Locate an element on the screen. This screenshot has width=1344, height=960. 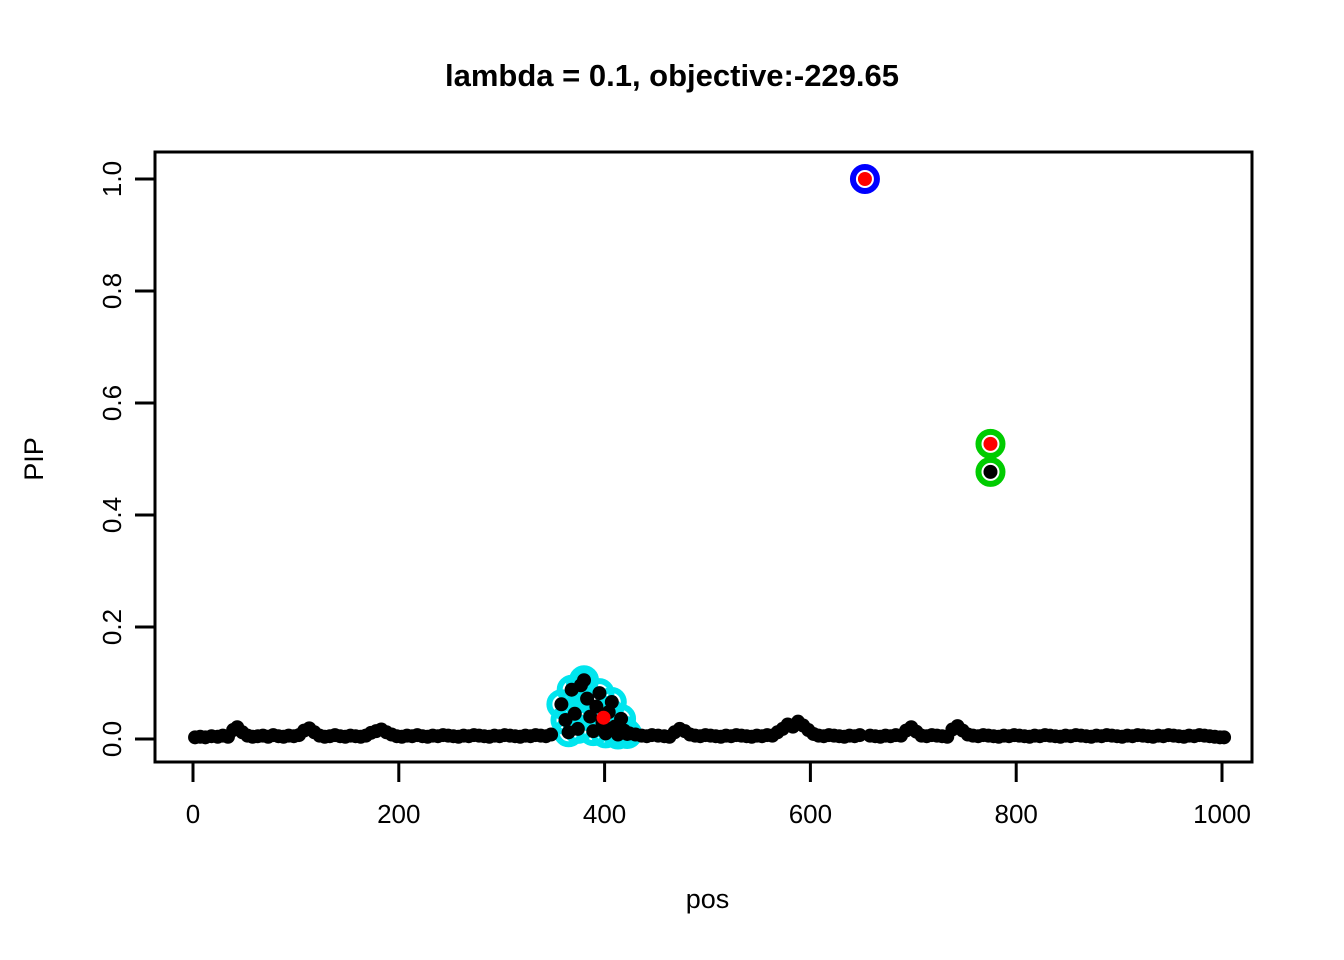
y-axis-tick-label: 0.6 is located at coordinates (112, 403).